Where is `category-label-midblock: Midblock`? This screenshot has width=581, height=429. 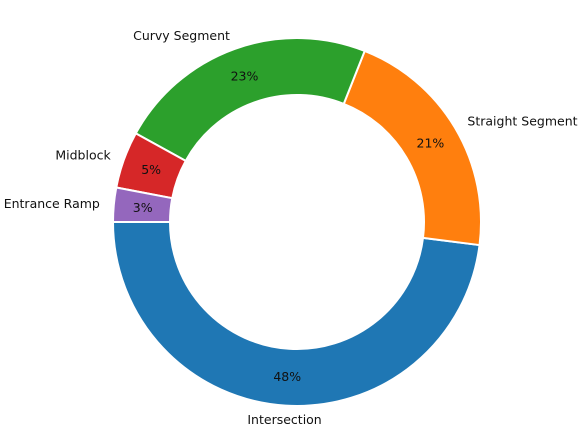
category-label-midblock: Midblock is located at coordinates (83, 154).